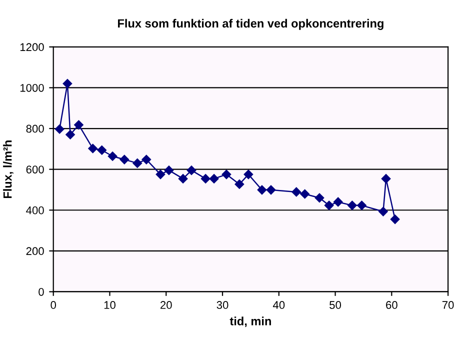  Describe the element at coordinates (278, 305) in the screenshot. I see `x-tick-label: 40` at that location.